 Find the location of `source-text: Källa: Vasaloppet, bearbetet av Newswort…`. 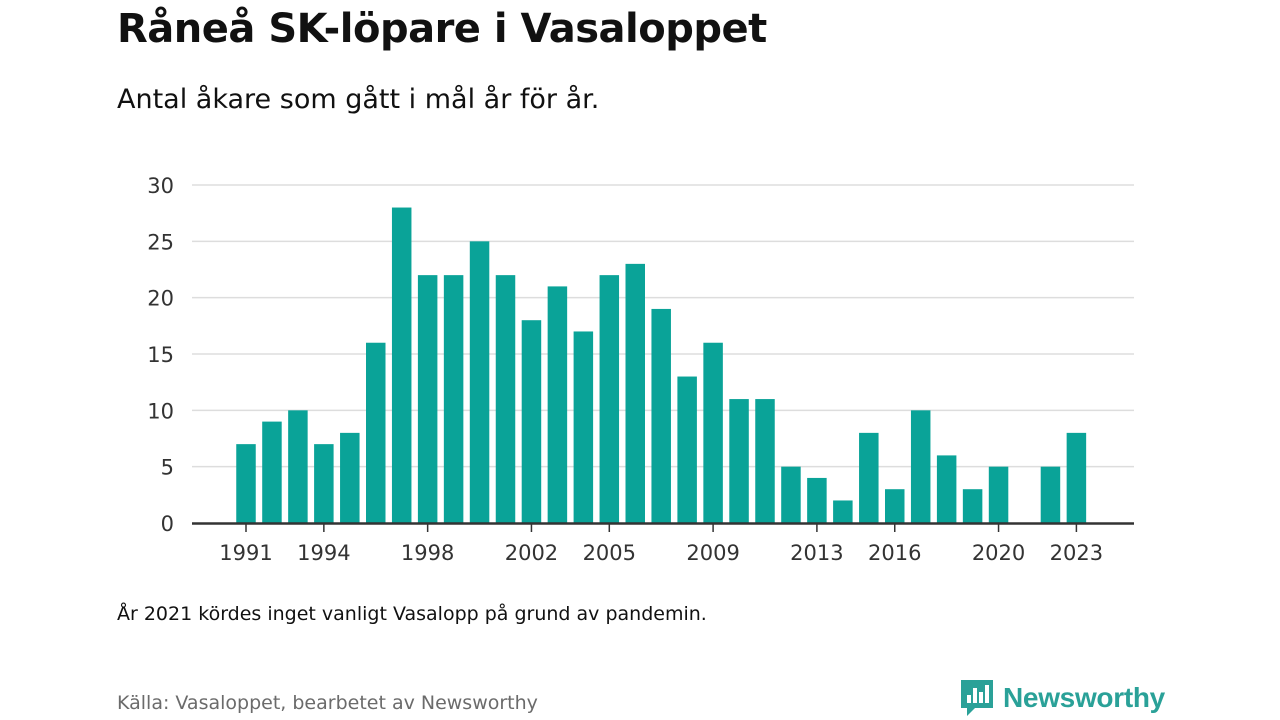

source-text: Källa: Vasaloppet, bearbetet av Newswort… is located at coordinates (327, 703).